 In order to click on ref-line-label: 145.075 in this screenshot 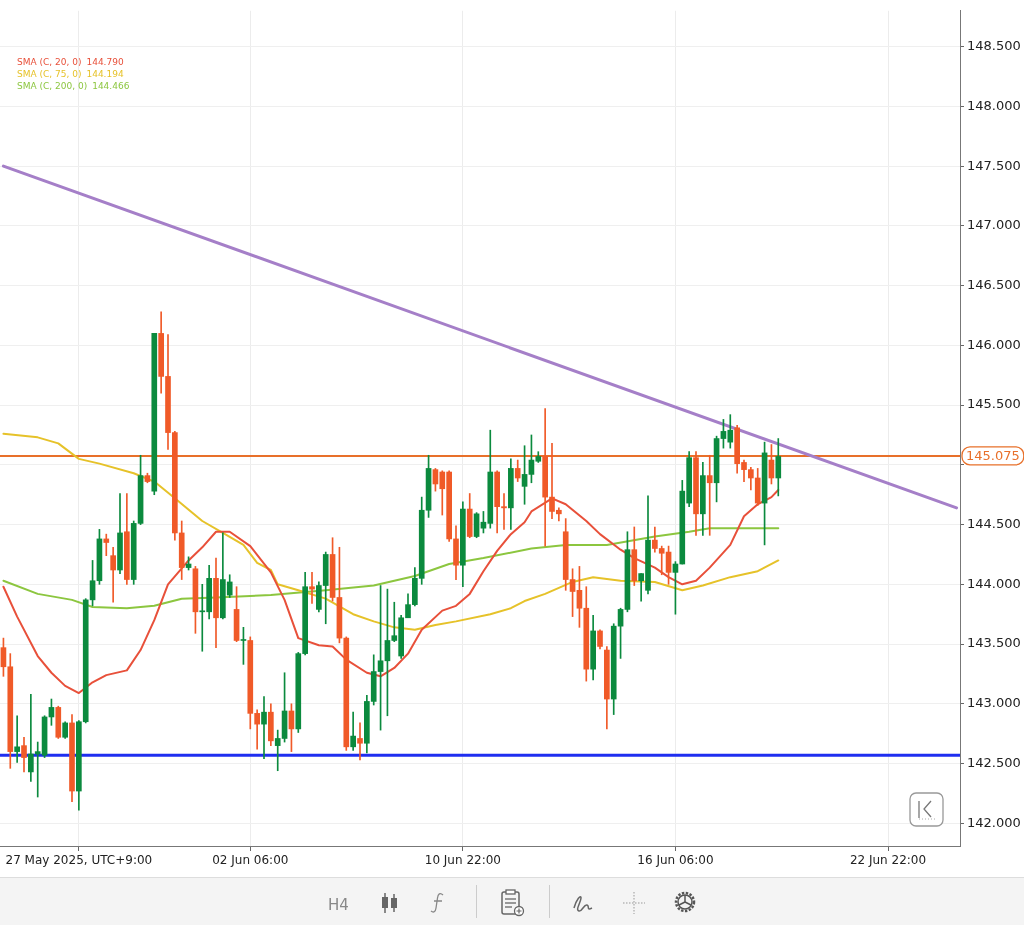, I will do `click(993, 456)`.